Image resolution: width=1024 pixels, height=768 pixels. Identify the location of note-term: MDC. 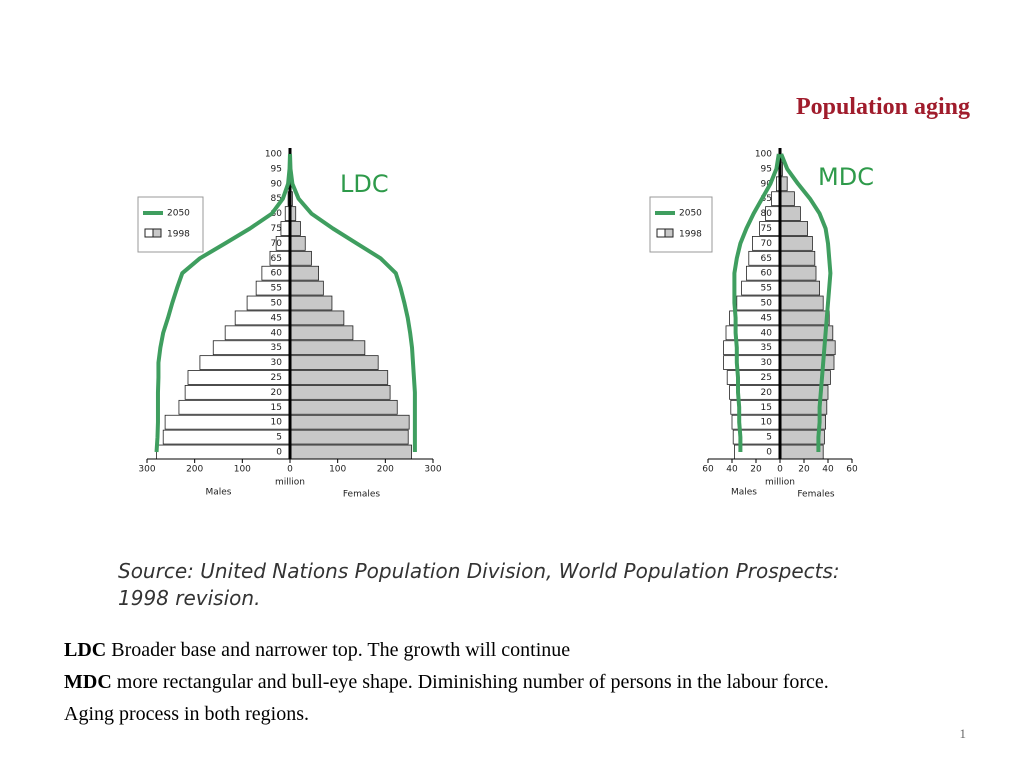
(88, 682).